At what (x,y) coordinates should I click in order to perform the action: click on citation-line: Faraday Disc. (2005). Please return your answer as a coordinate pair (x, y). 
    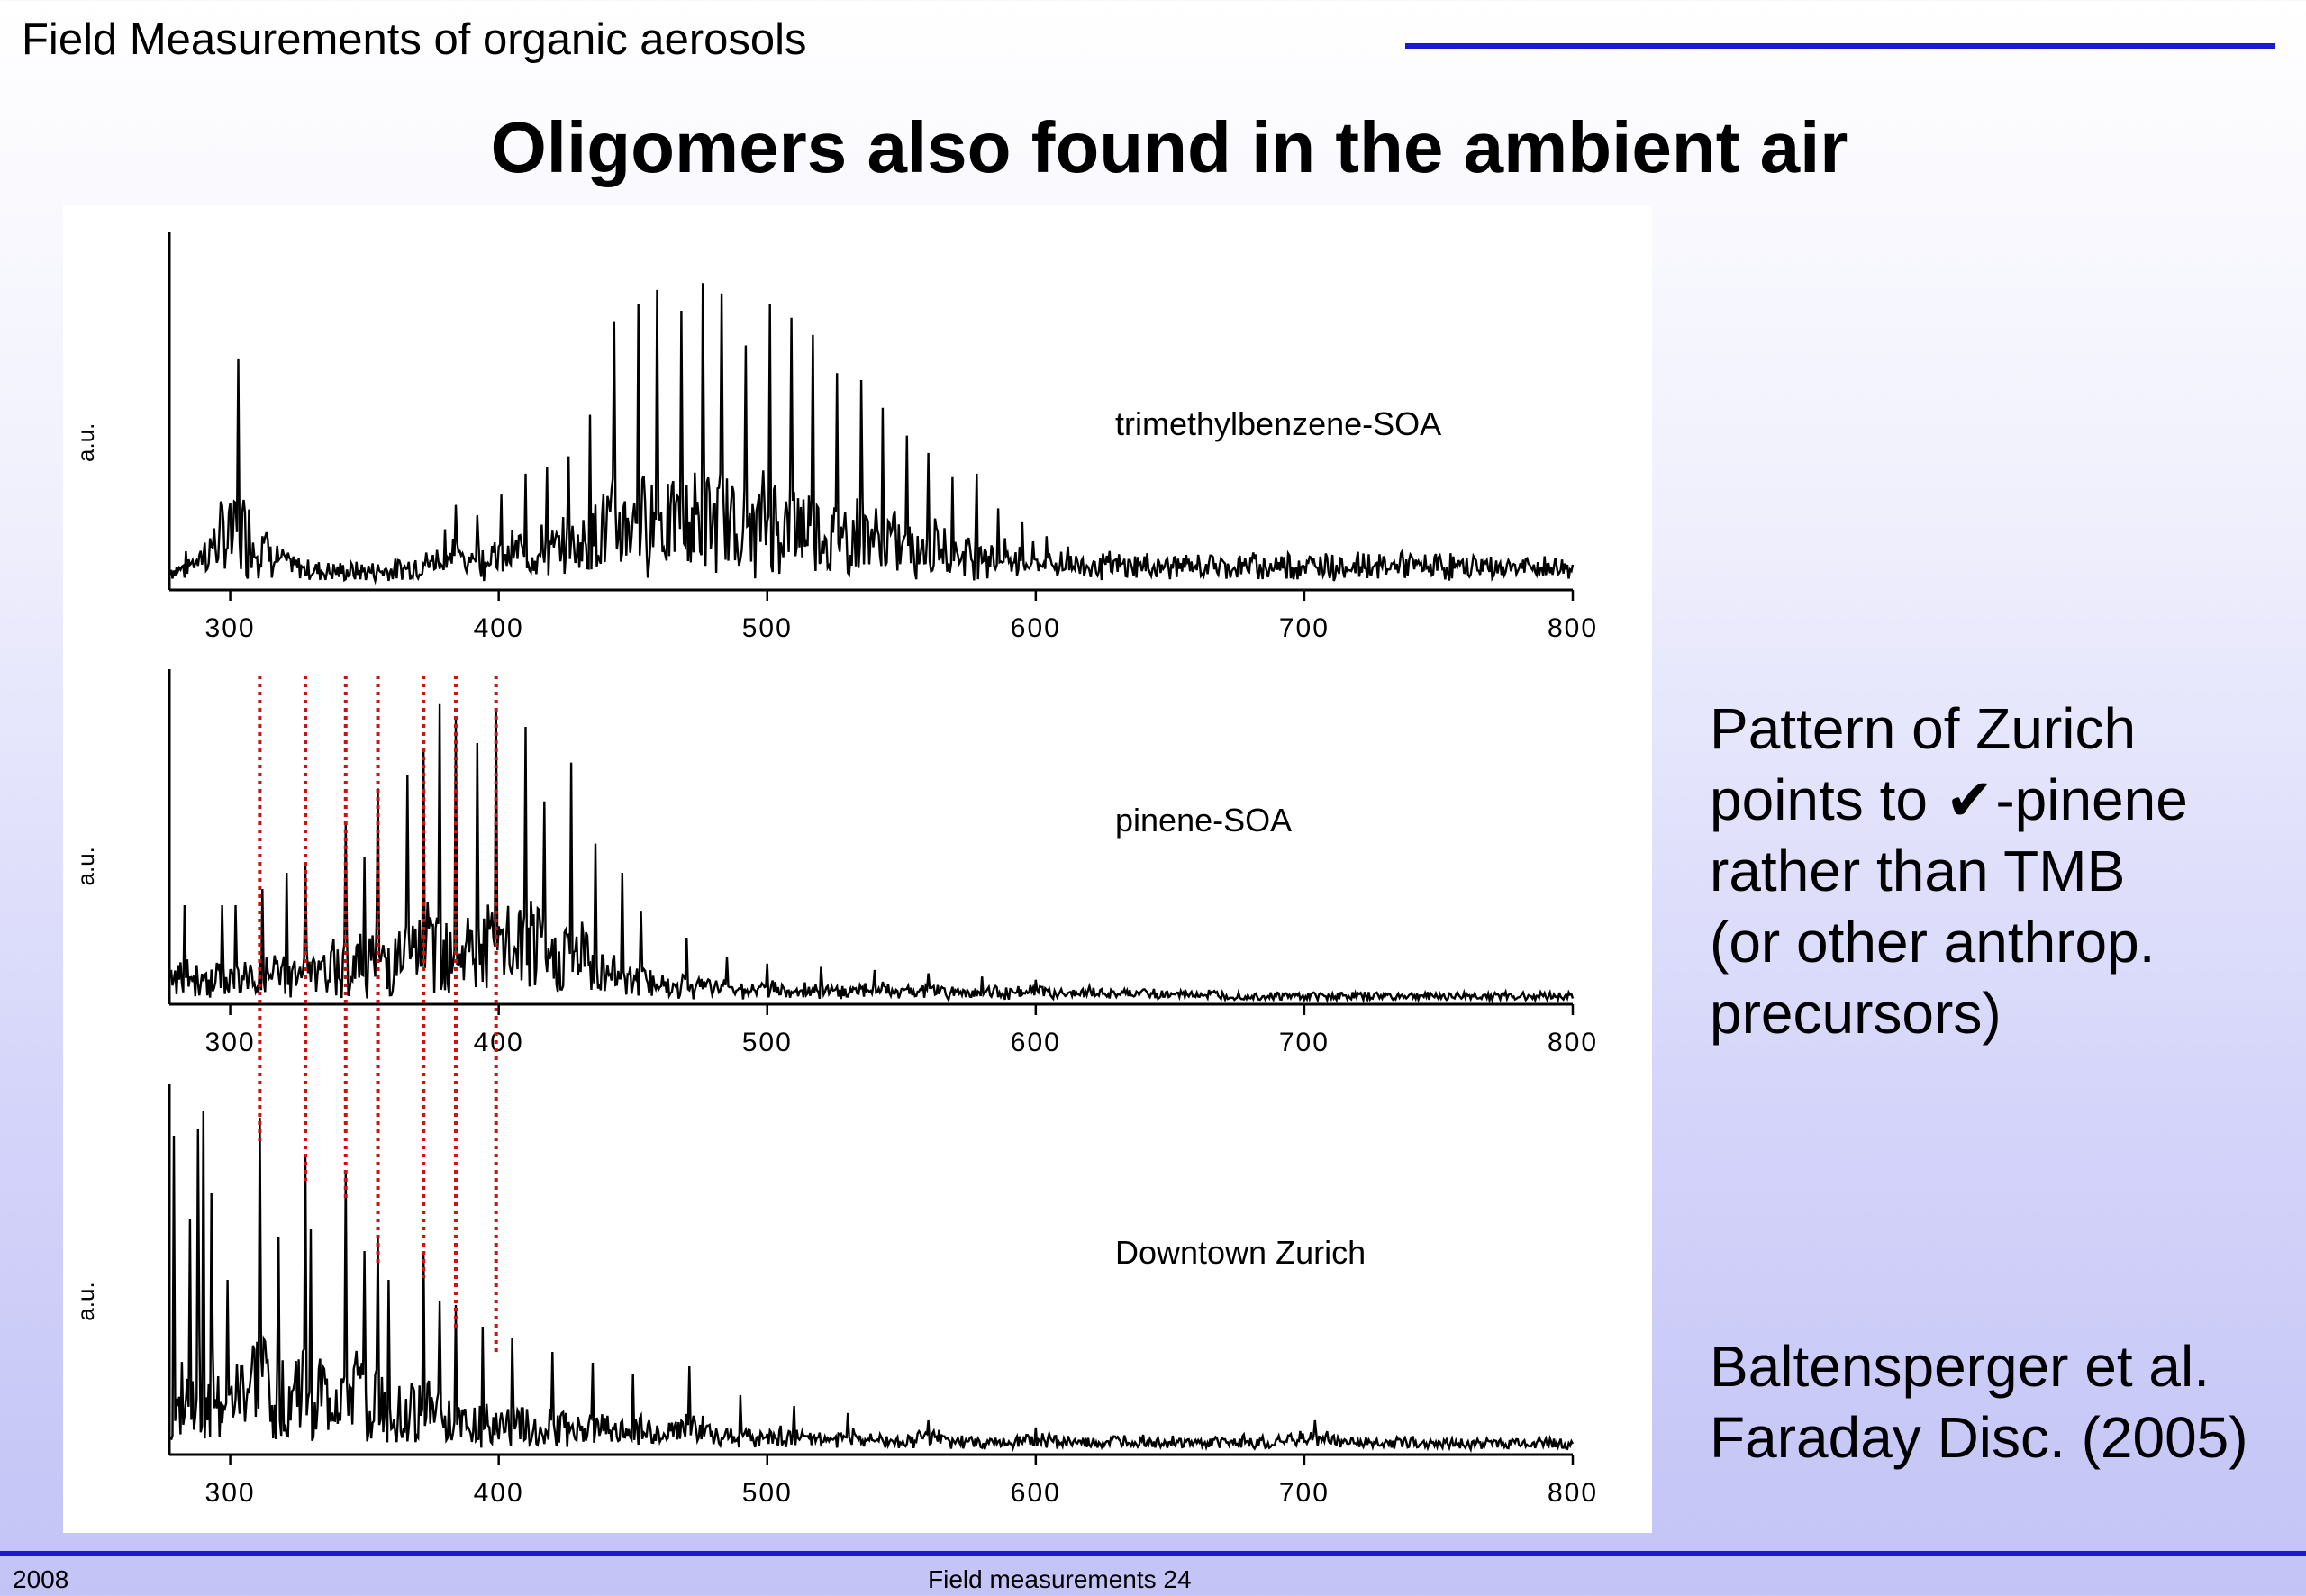
    Looking at the image, I should click on (1979, 1437).